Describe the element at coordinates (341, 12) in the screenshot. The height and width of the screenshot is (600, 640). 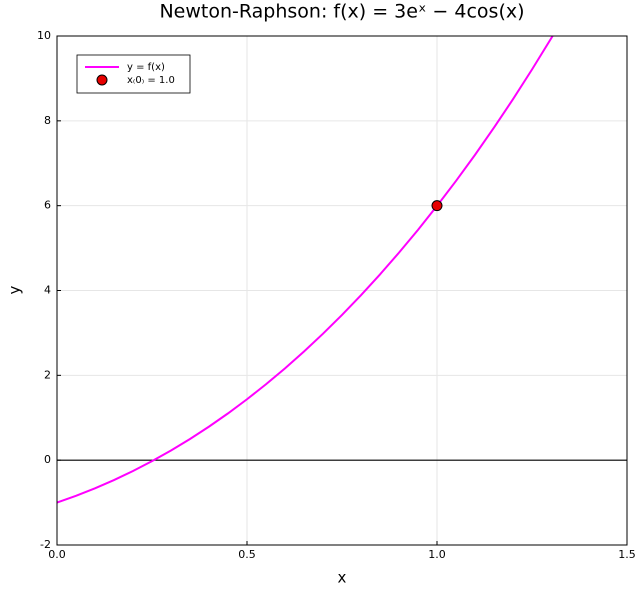
I see `chart-title: Newton-Raphson: f(x) = 3eˣ − 4cos(x)` at that location.